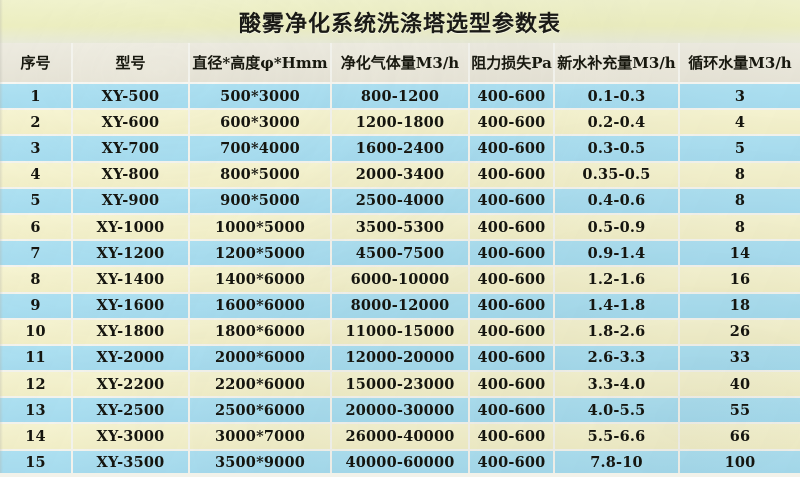 This screenshot has width=800, height=477. Describe the element at coordinates (261, 62) in the screenshot. I see `column-header-2: 直径*高度φ*Hmm` at that location.